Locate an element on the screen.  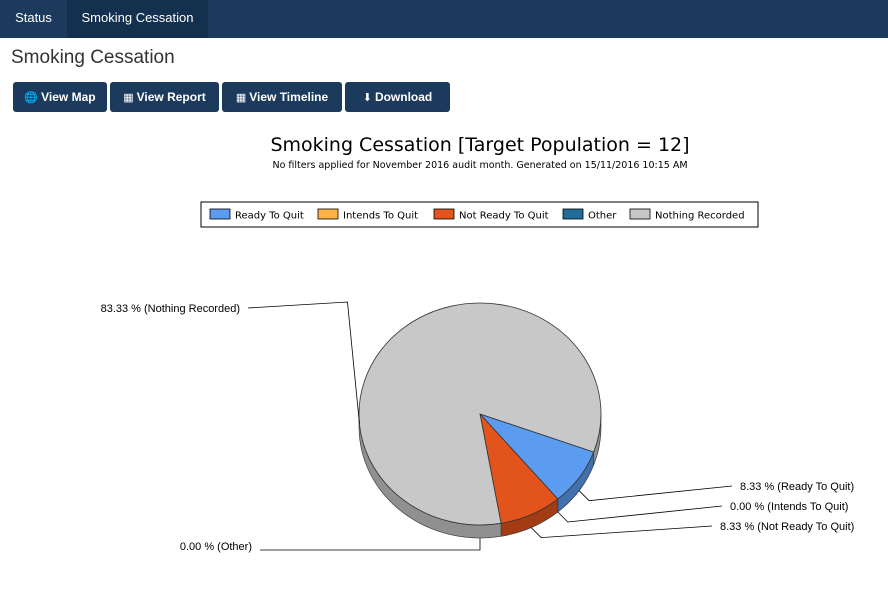
legend-box is located at coordinates (479, 214).